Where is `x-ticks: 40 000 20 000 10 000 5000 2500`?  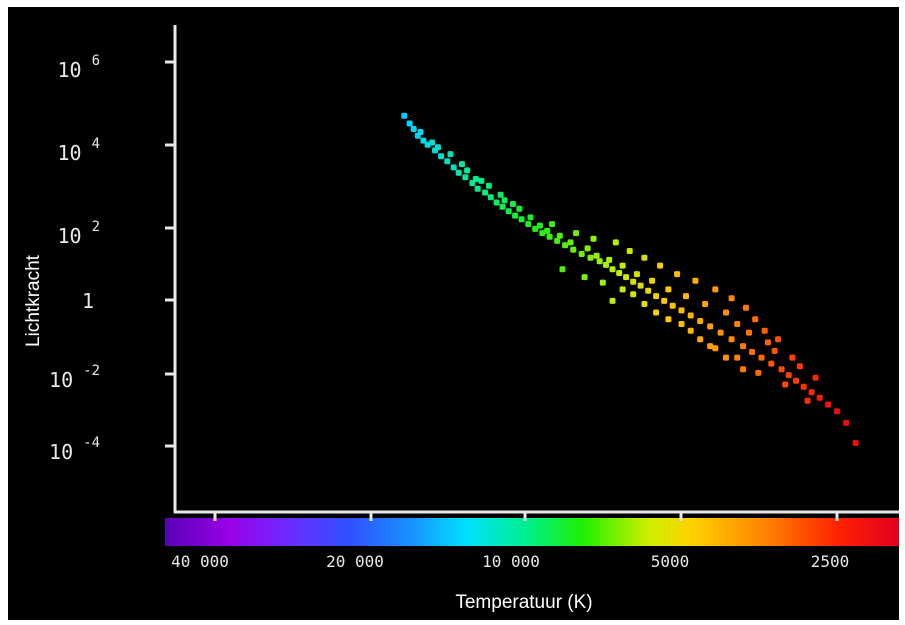 x-ticks: 40 000 20 000 10 000 5000 2500 is located at coordinates (510, 541).